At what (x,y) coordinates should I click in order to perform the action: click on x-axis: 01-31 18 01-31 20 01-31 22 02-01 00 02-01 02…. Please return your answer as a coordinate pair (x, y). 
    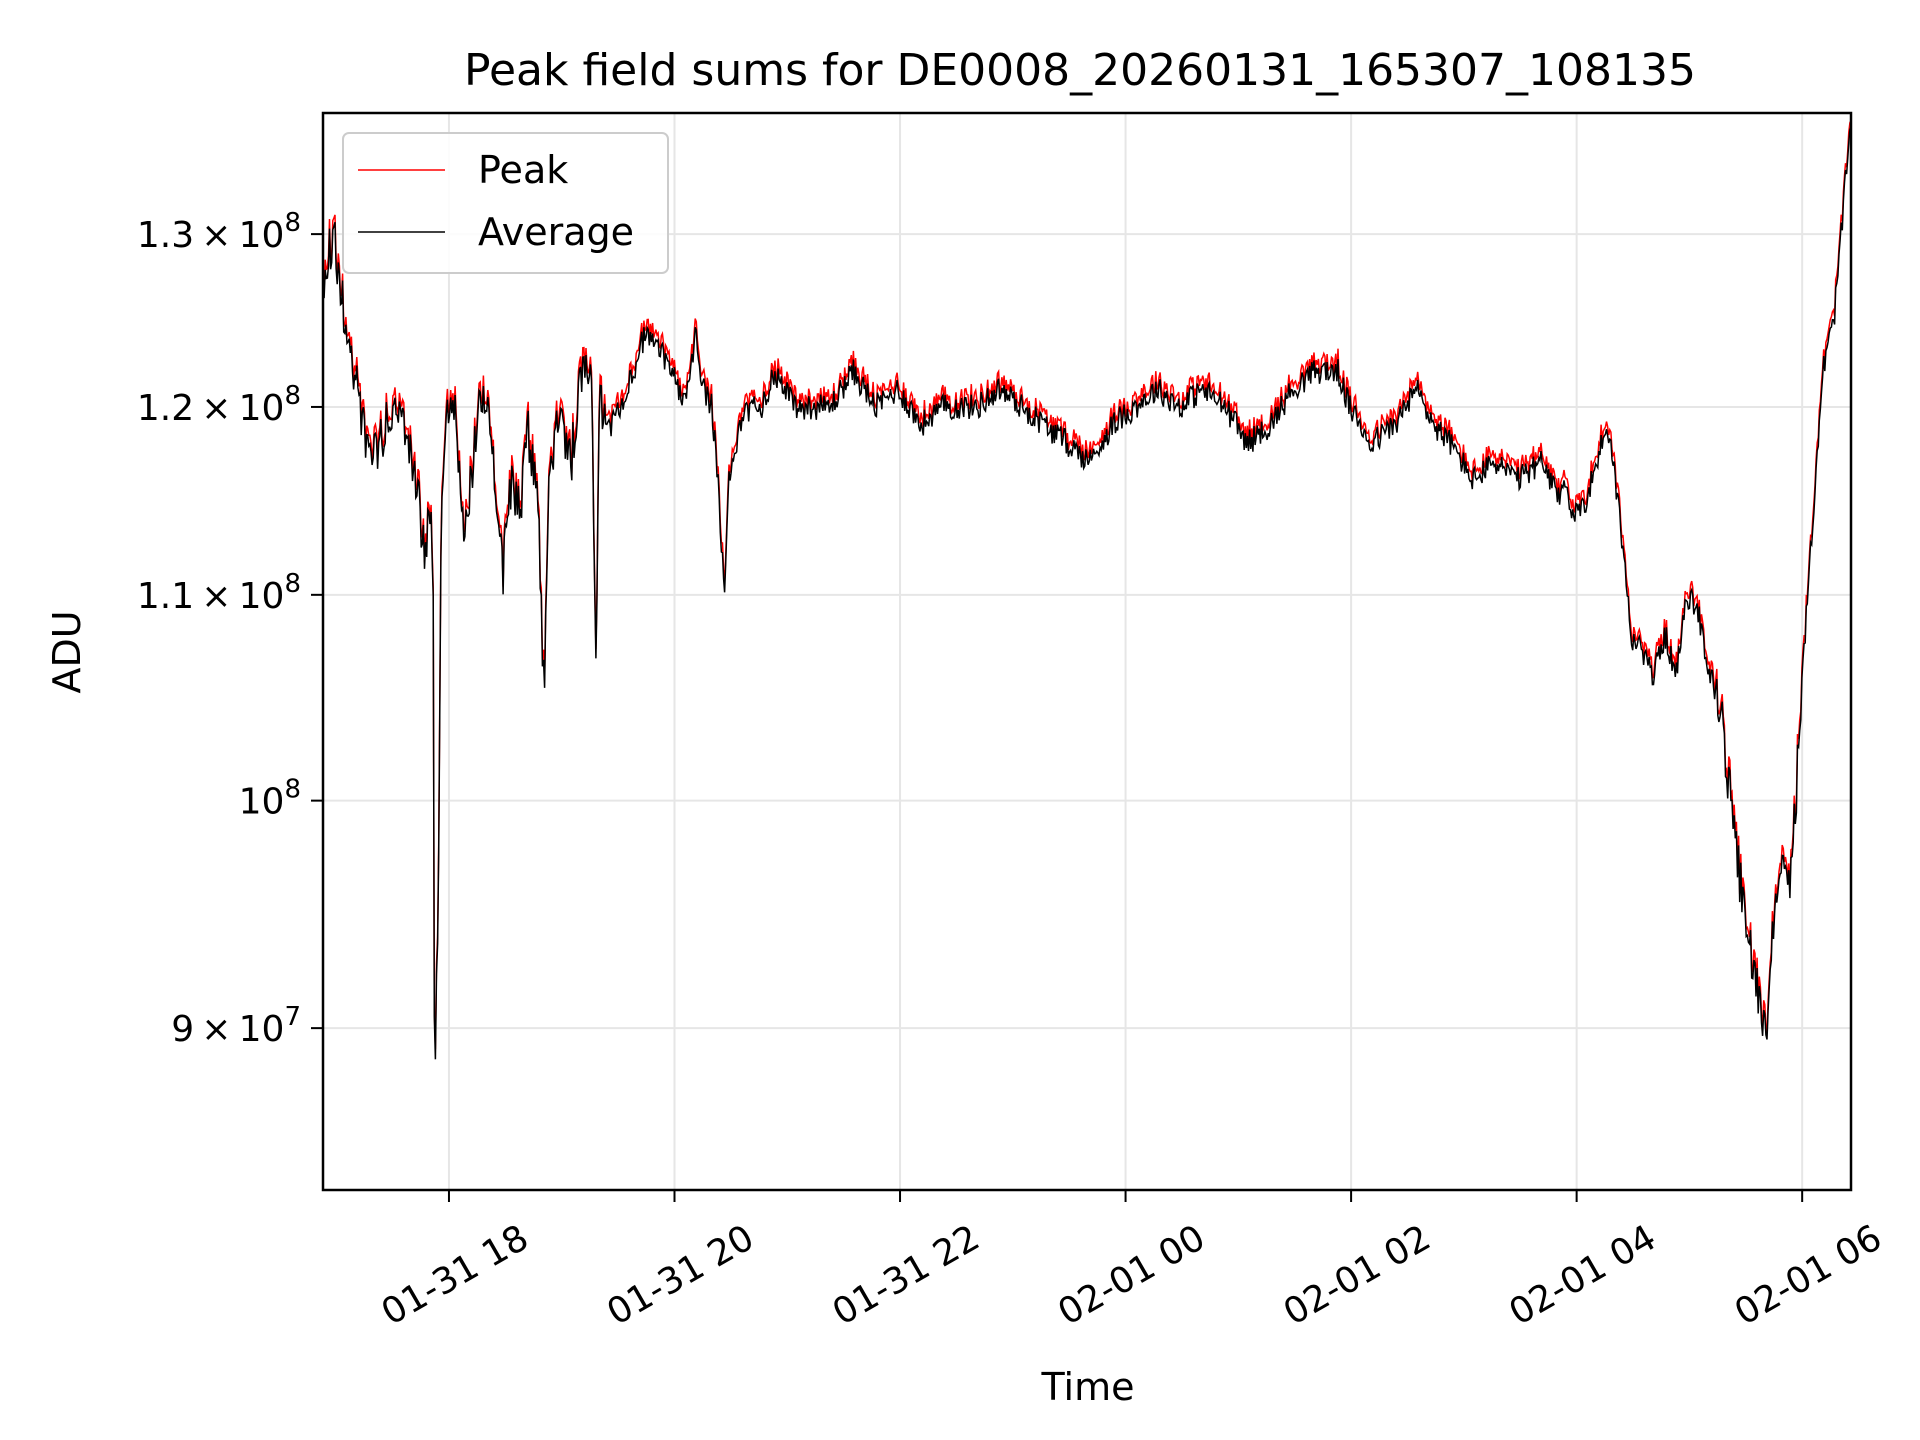
    Looking at the image, I should click on (1132, 1262).